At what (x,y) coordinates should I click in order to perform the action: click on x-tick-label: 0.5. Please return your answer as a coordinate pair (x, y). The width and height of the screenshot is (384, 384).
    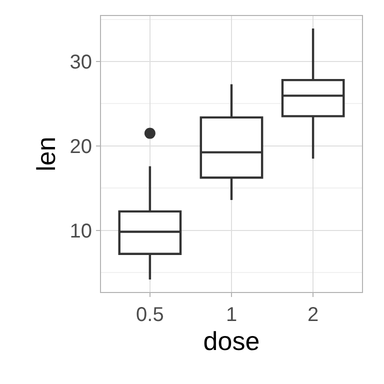
    Looking at the image, I should click on (150, 315).